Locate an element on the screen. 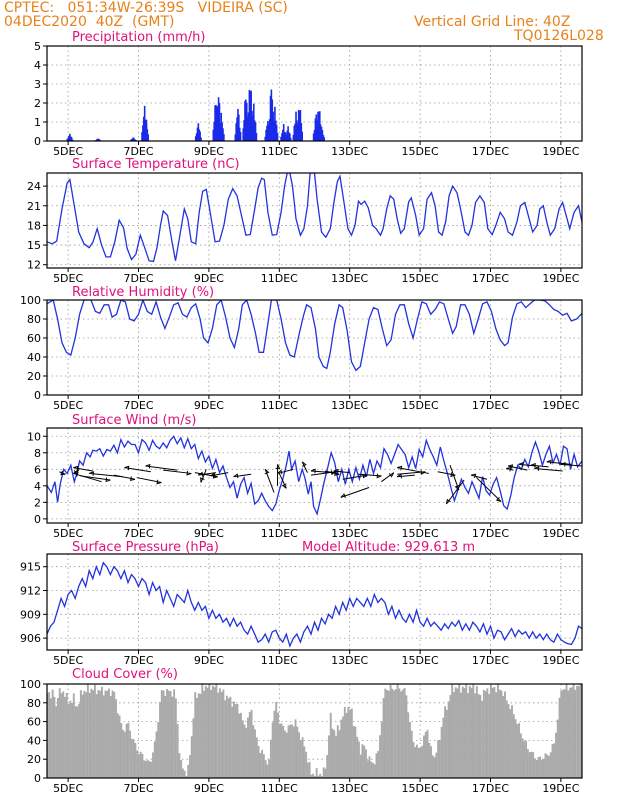  y-tick-label: 6 is located at coordinates (37, 469).